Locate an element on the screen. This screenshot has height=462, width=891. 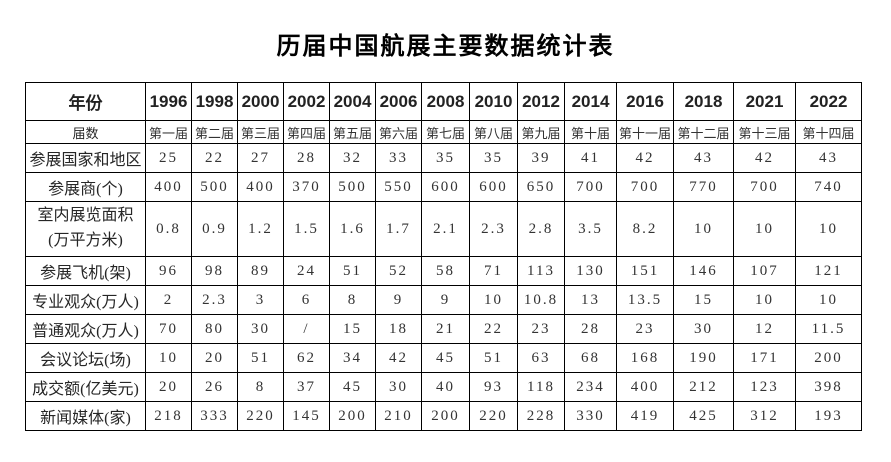
row-label: 会议论坛(场) is located at coordinates (85, 358).